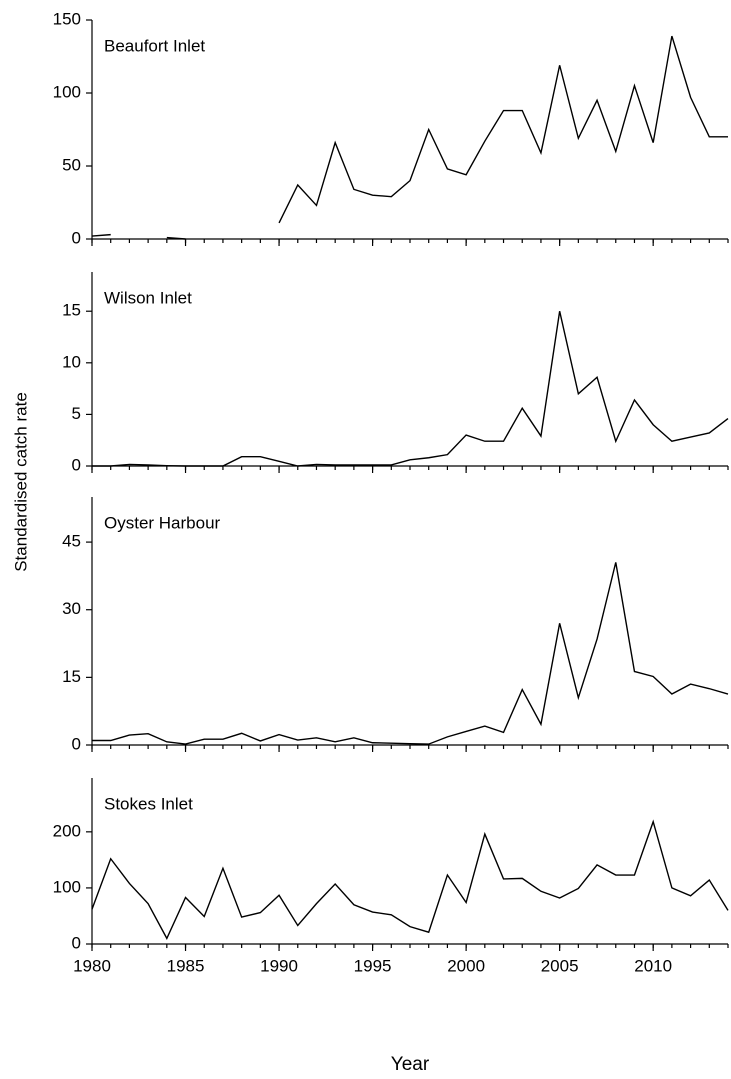 Image resolution: width=731 pixels, height=1079 pixels. Describe the element at coordinates (76, 413) in the screenshot. I see `y-tick-label: 5` at that location.